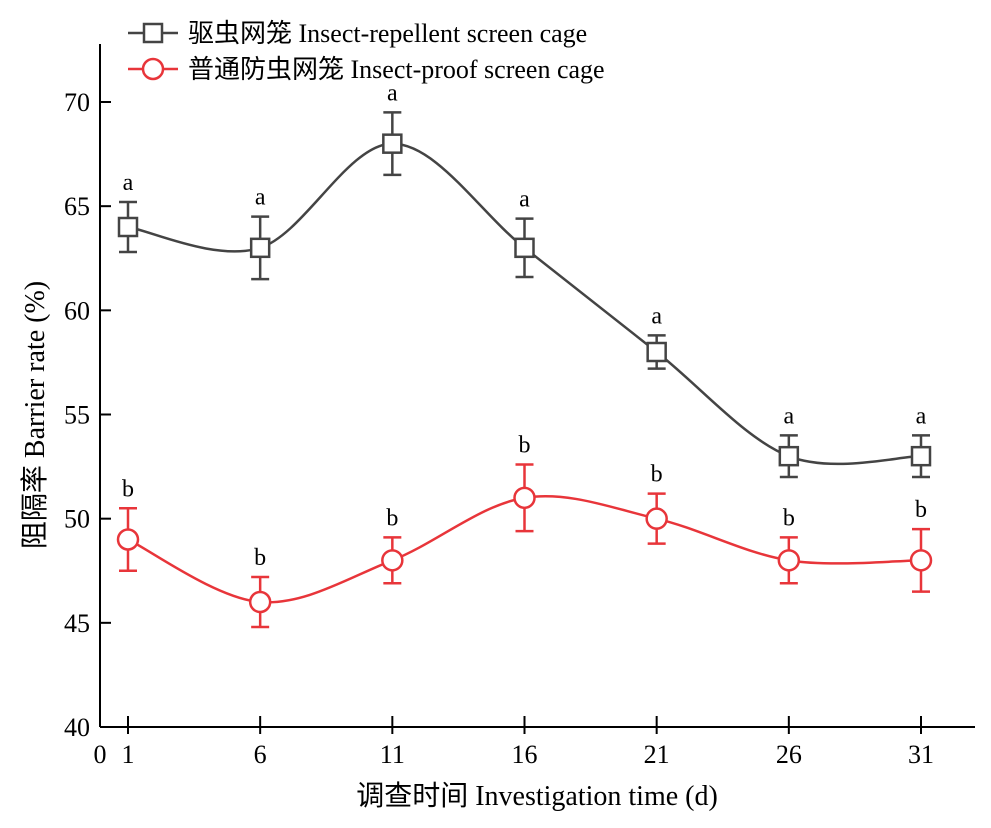  What do you see at coordinates (77, 415) in the screenshot?
I see `y-tick-label: 55` at bounding box center [77, 415].